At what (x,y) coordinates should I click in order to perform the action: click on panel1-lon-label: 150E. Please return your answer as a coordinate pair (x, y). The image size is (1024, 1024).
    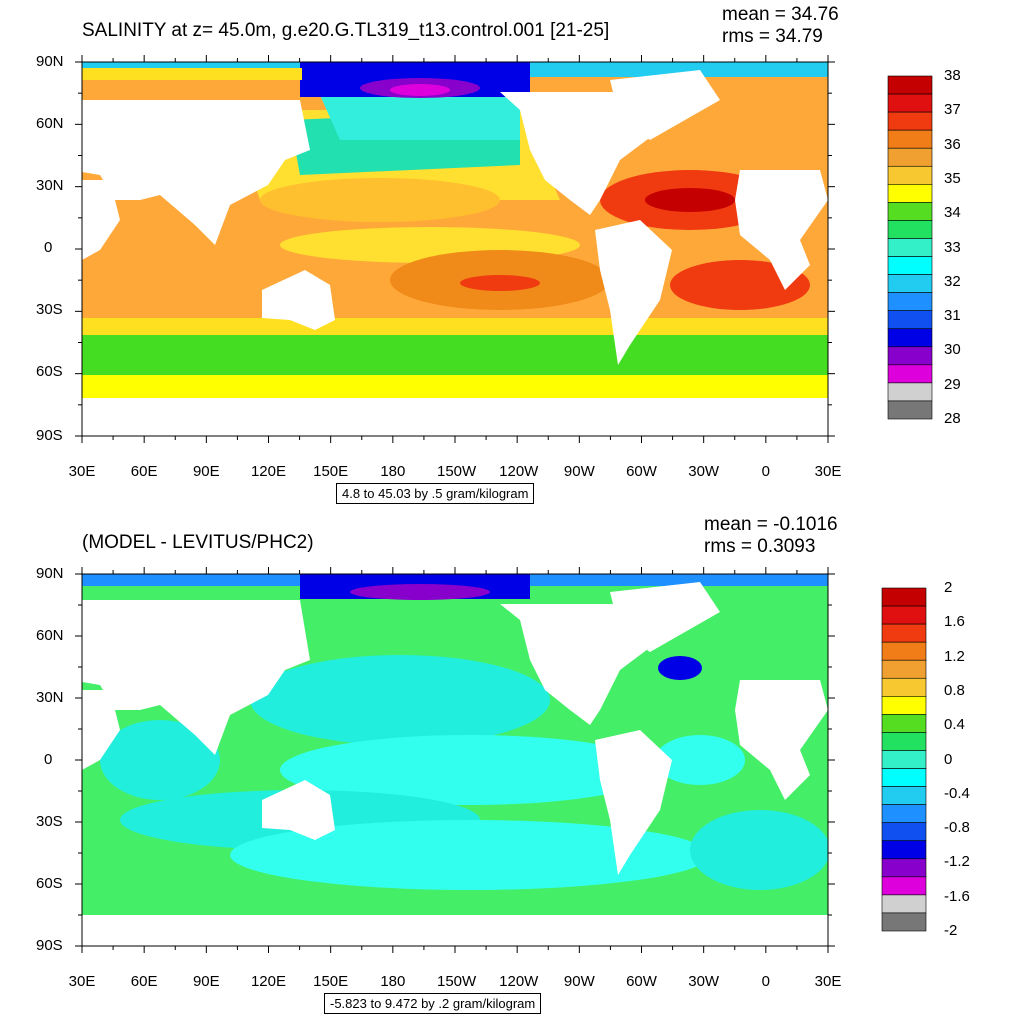
    Looking at the image, I should click on (331, 471).